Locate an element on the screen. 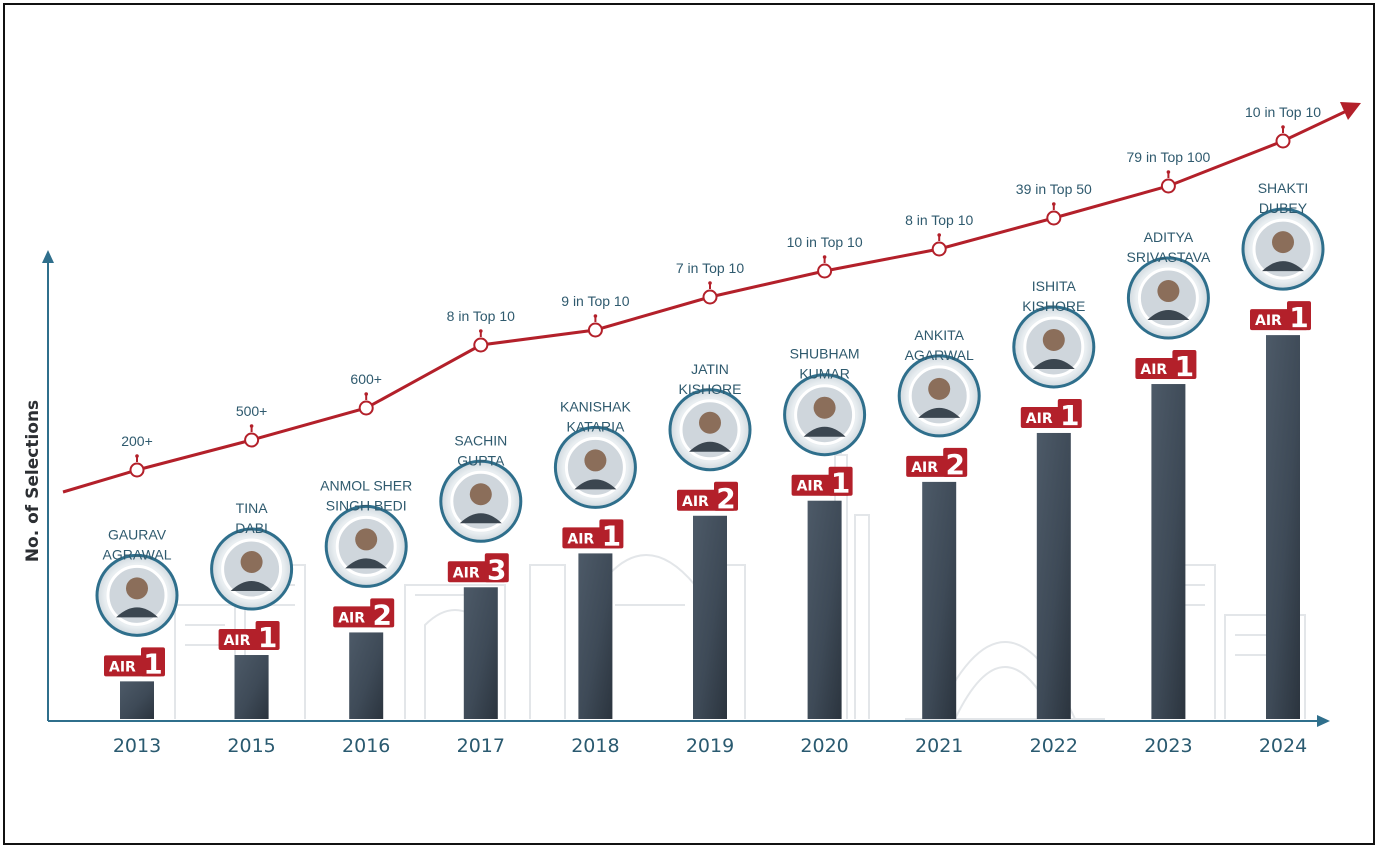 The image size is (1378, 847). rank-badge-2017: AIR 3 is located at coordinates (478, 569).